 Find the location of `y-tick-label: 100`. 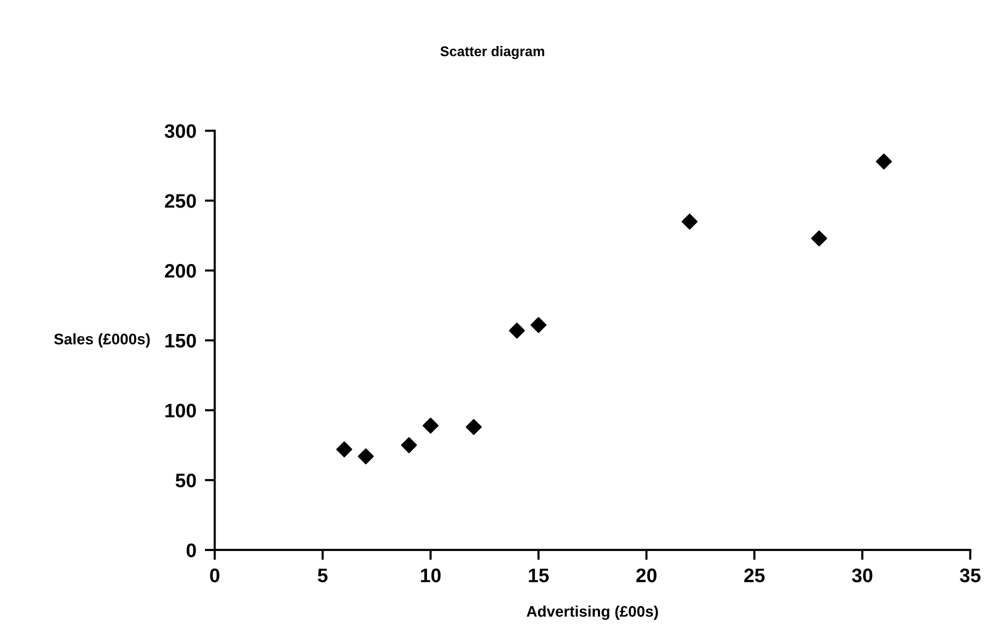

y-tick-label: 100 is located at coordinates (180, 411).